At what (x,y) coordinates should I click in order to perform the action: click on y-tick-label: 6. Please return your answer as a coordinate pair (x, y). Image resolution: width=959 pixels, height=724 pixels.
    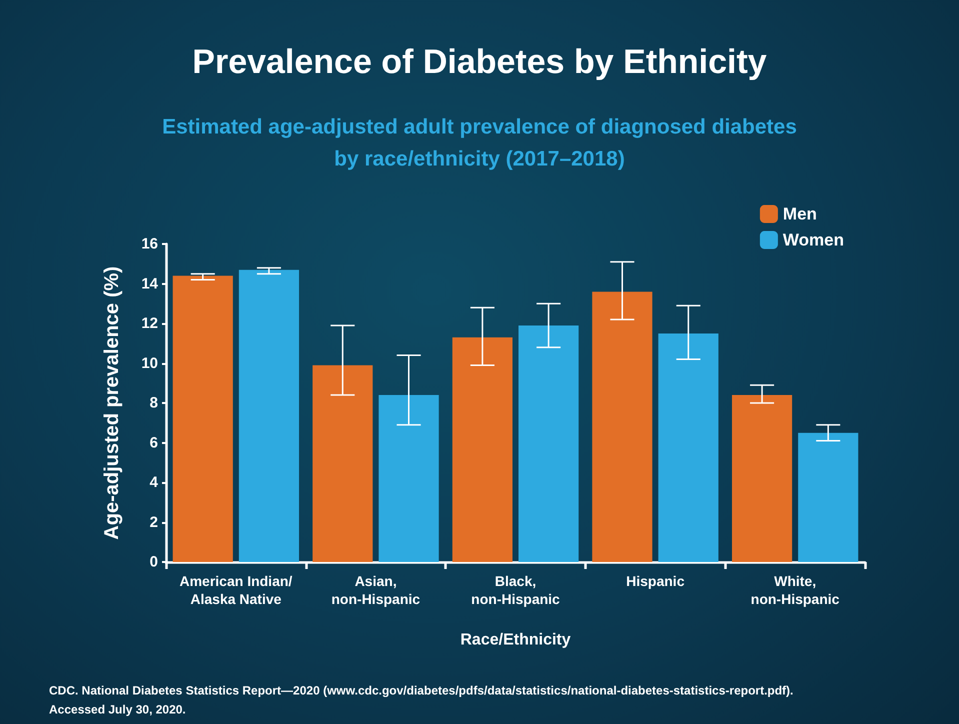
    Looking at the image, I should click on (154, 443).